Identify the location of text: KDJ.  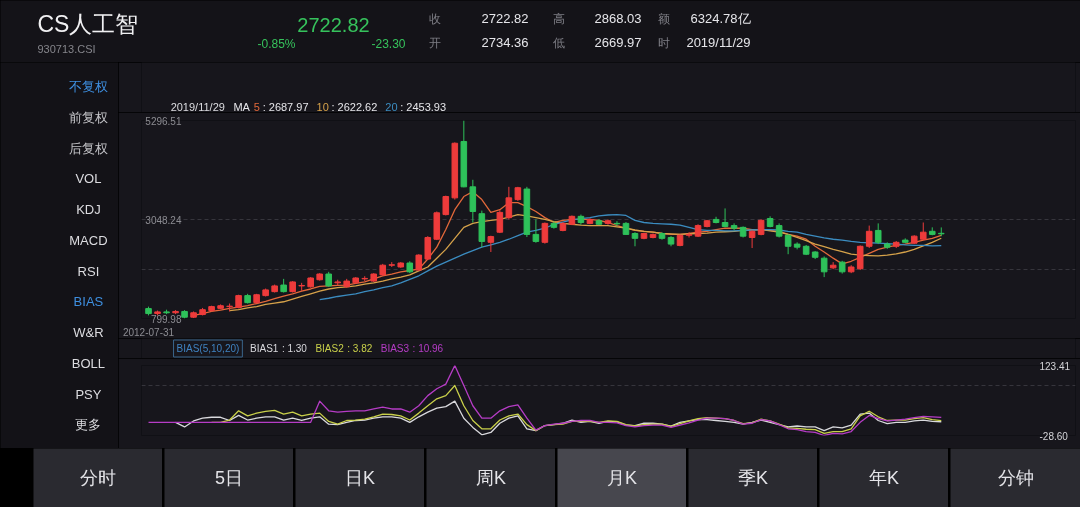
(88, 209).